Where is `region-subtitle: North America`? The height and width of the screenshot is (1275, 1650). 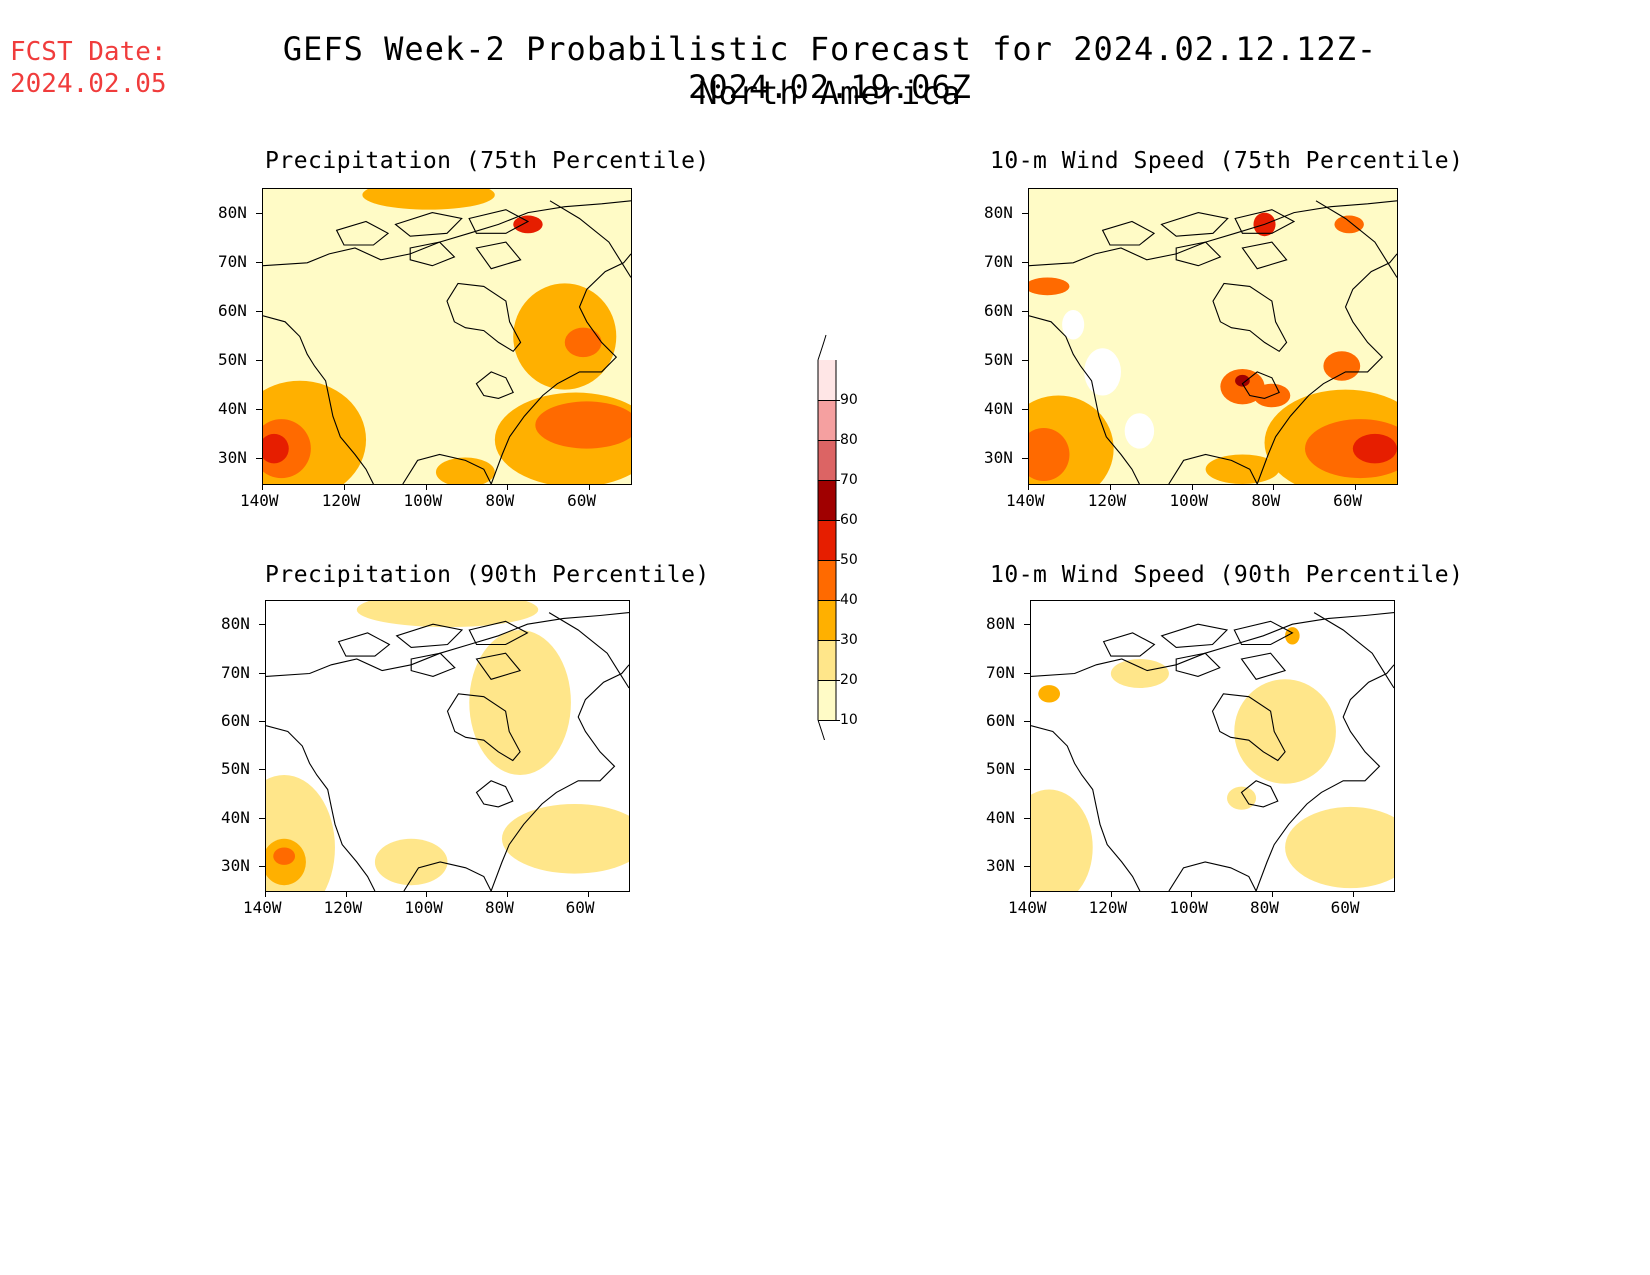
region-subtitle: North America is located at coordinates (830, 93).